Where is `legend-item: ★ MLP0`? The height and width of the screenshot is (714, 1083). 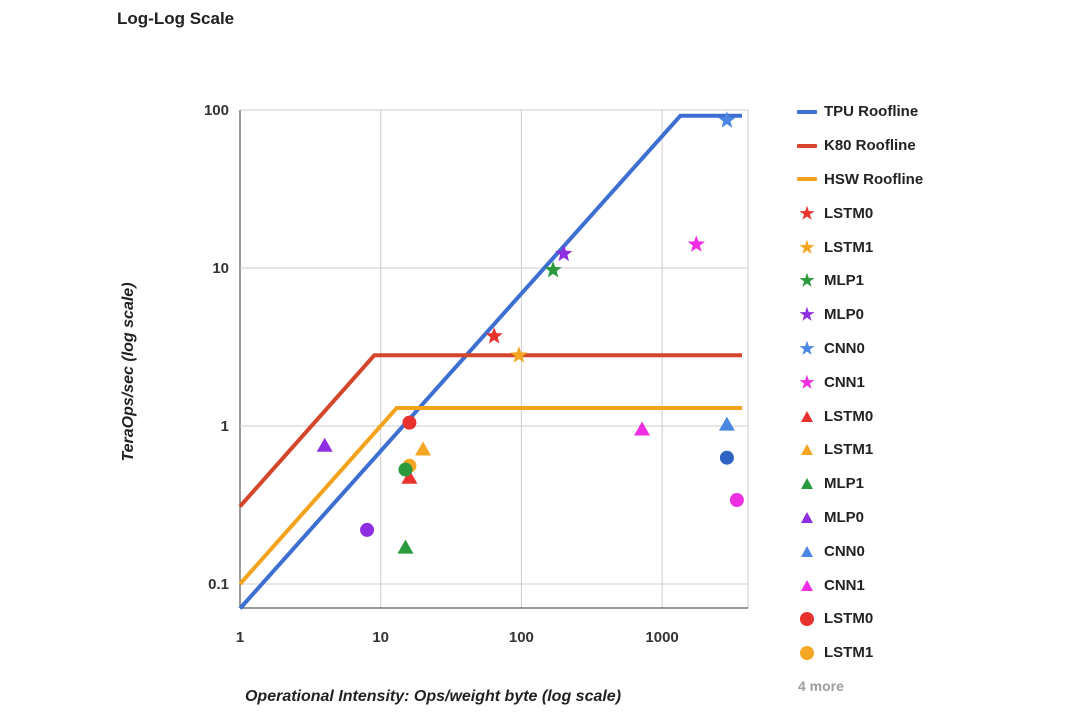
legend-item: ★ MLP0 is located at coordinates (858, 315).